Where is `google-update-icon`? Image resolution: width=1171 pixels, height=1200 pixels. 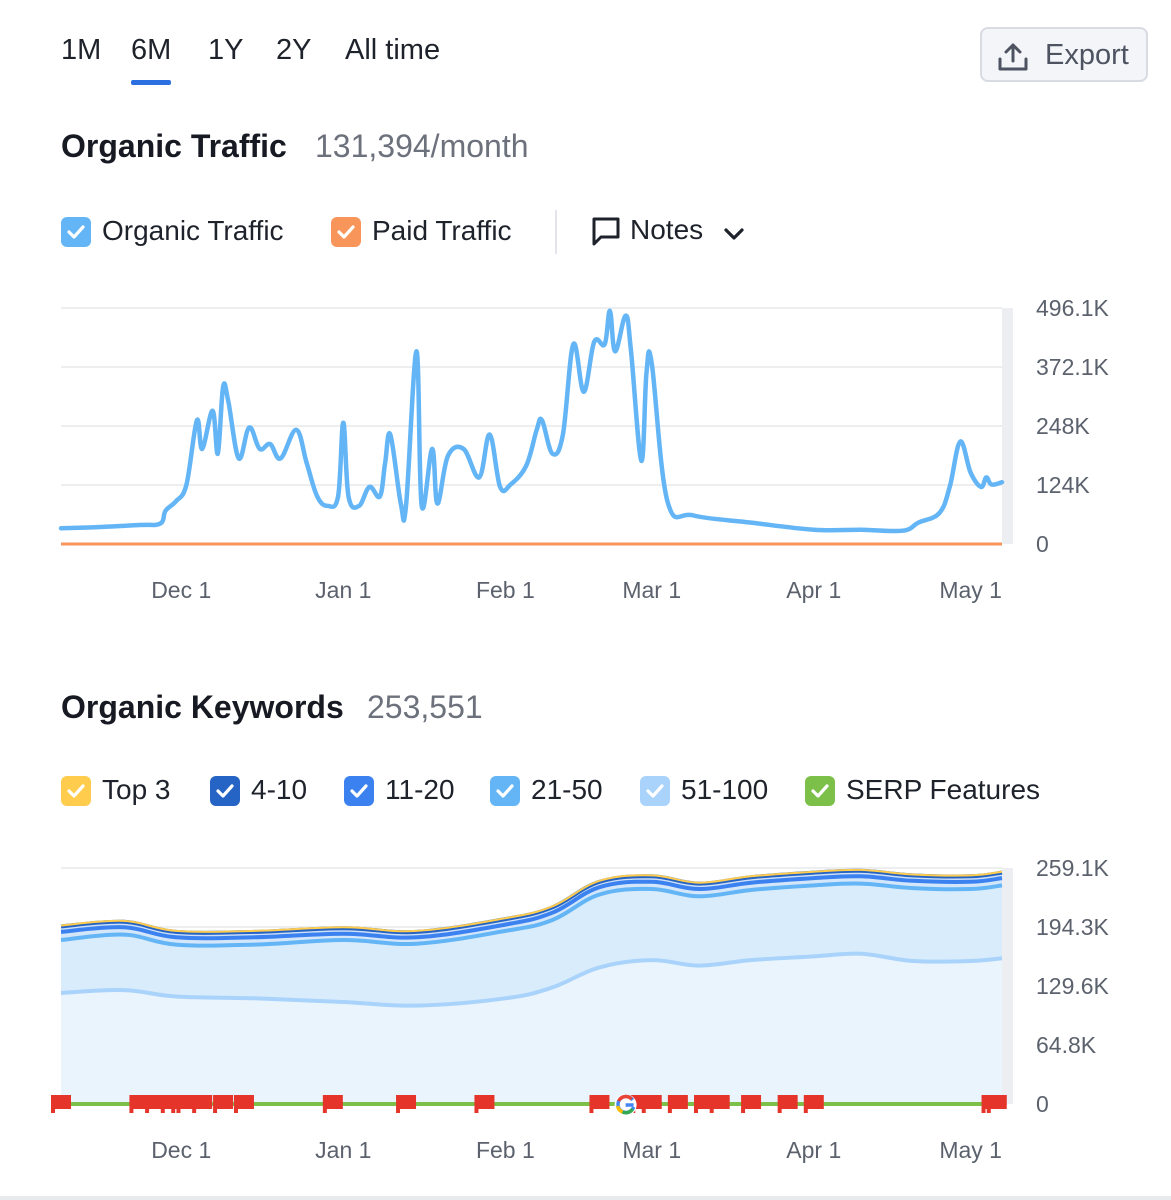 google-update-icon is located at coordinates (625, 1105).